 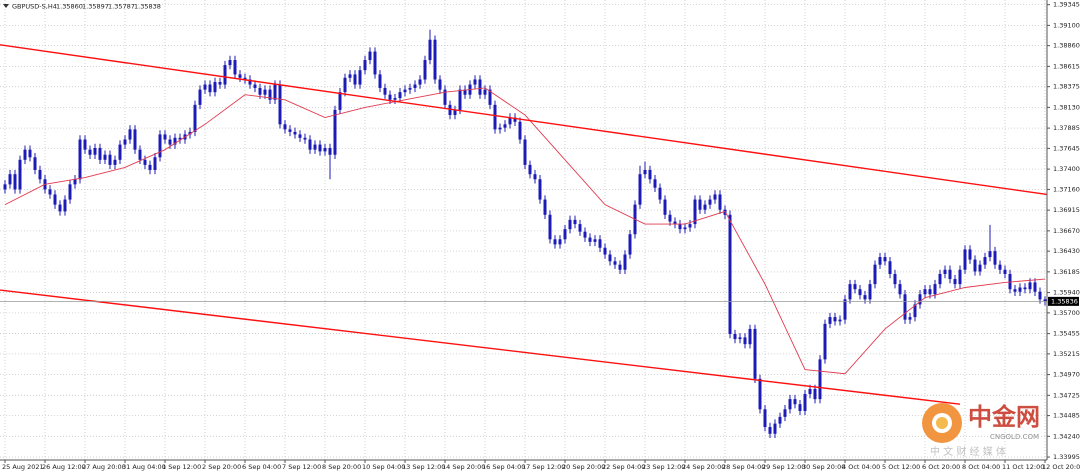 What do you see at coordinates (1064, 301) in the screenshot?
I see `last-price-label: 1.35836` at bounding box center [1064, 301].